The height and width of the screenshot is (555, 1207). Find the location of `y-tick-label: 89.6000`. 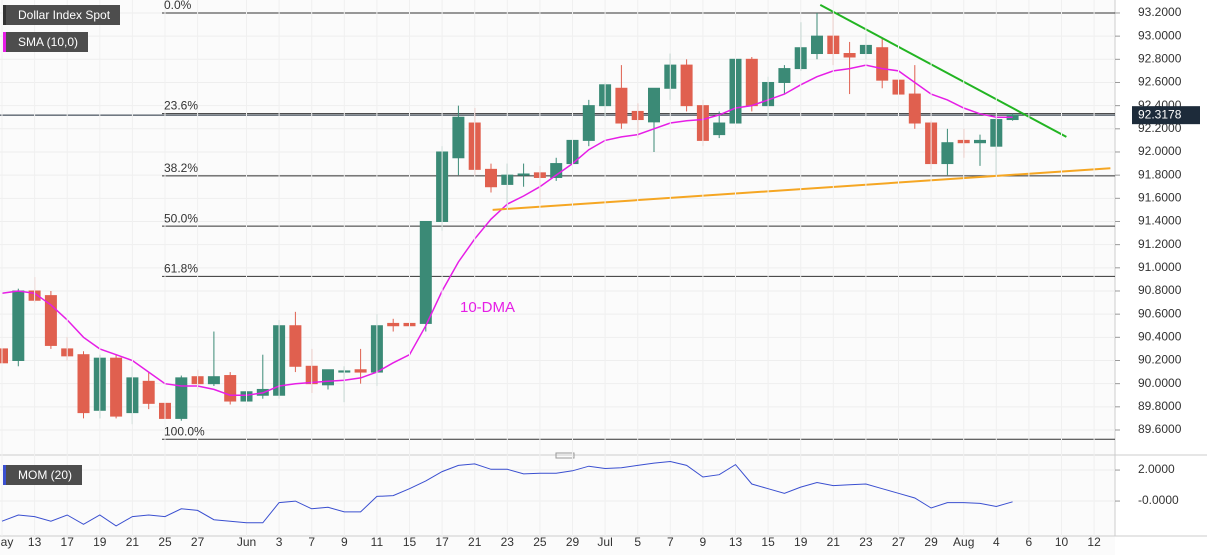

y-tick-label: 89.6000 is located at coordinates (1160, 429).